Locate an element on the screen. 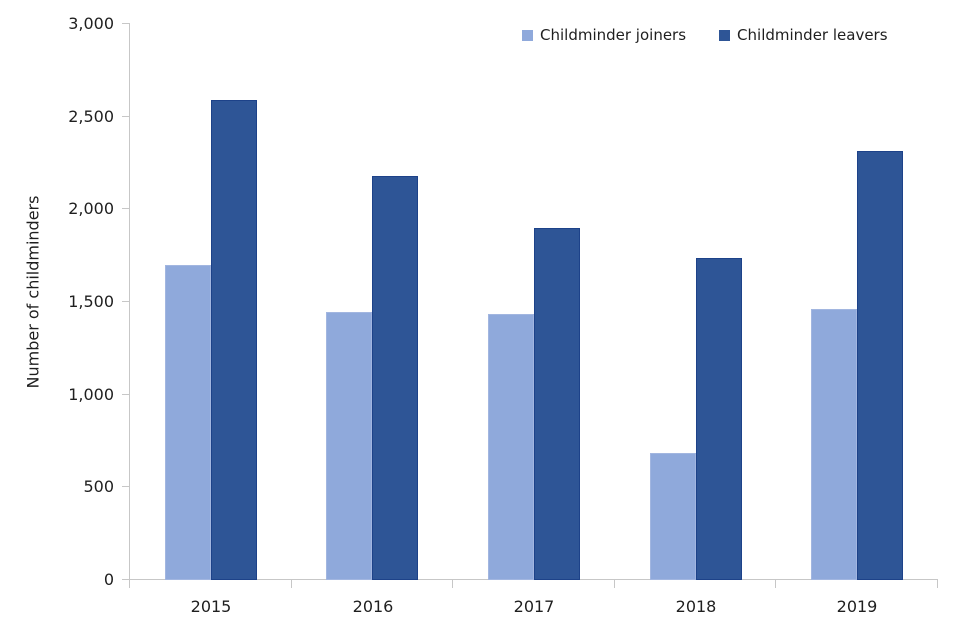 The width and height of the screenshot is (960, 640). bar-childminder-leavers-2017 is located at coordinates (557, 404).